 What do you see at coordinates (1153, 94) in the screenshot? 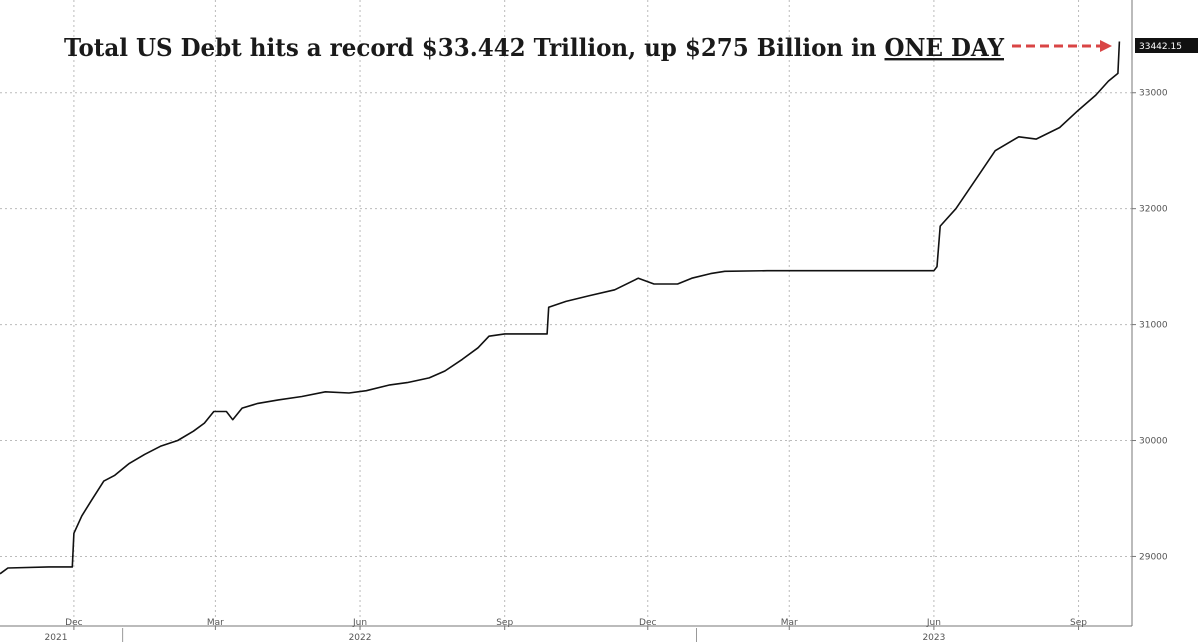
I see `y-tick-label: 33000` at bounding box center [1153, 94].